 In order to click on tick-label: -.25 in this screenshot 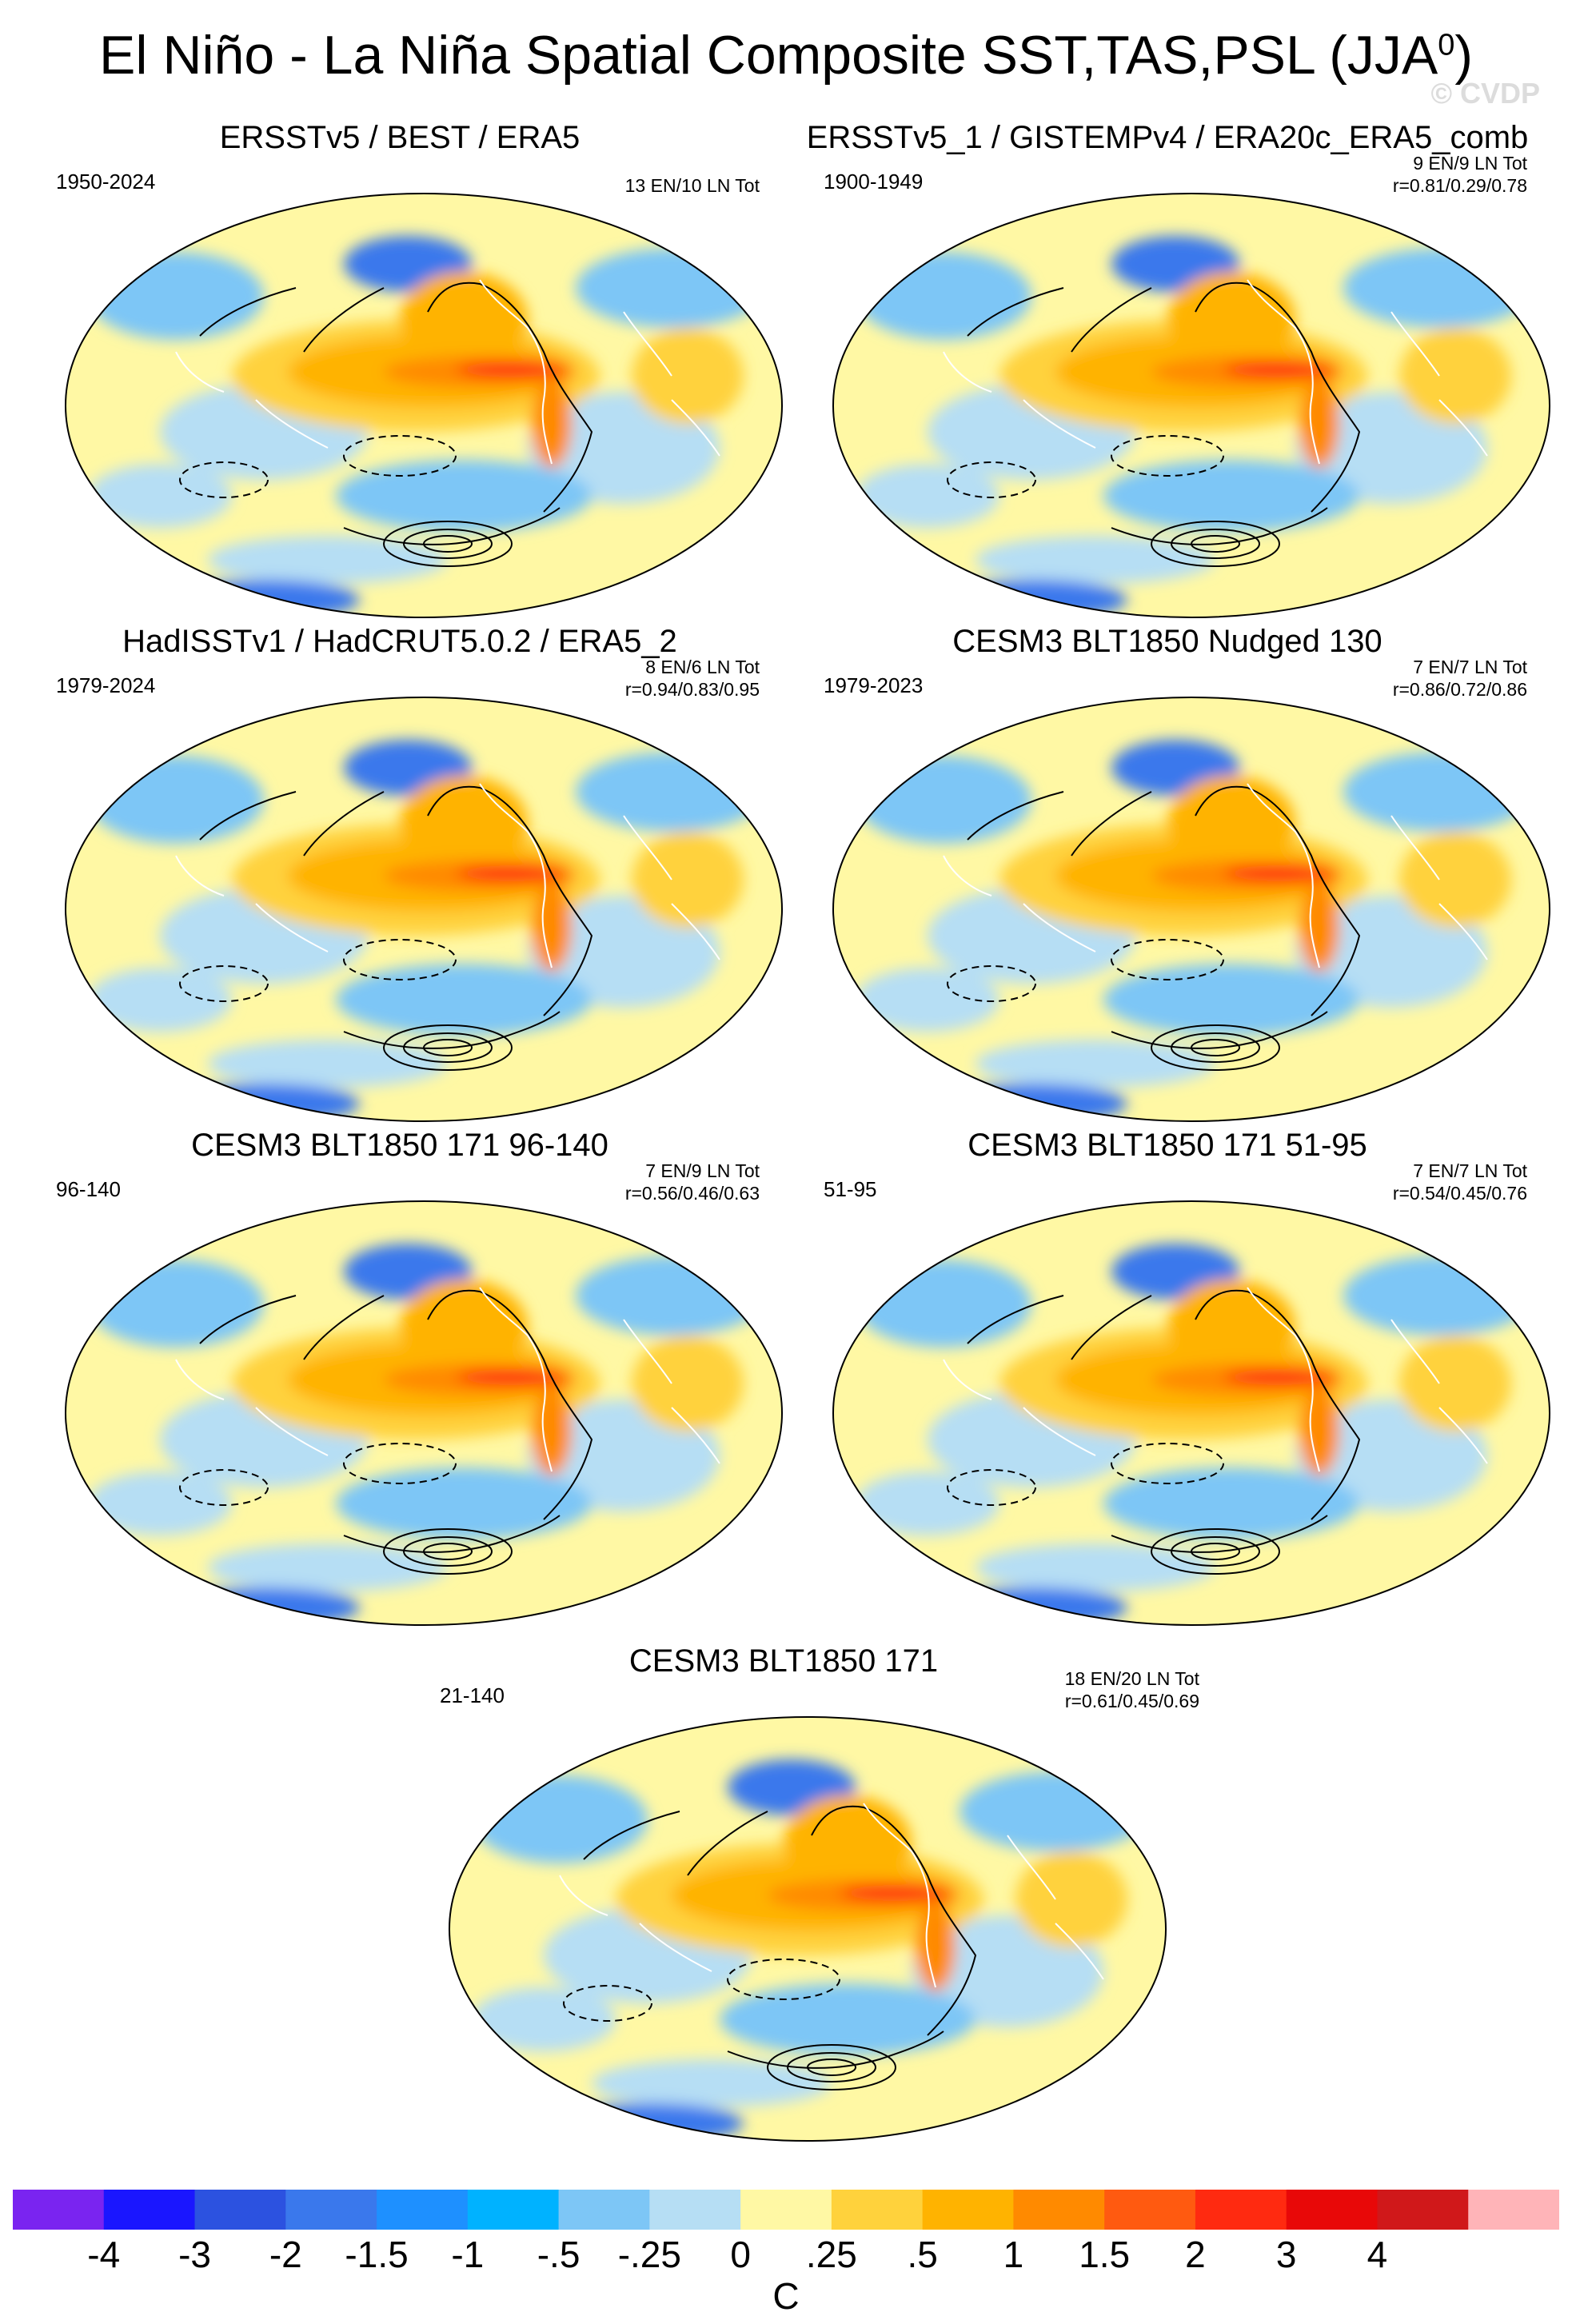, I will do `click(649, 2254)`.